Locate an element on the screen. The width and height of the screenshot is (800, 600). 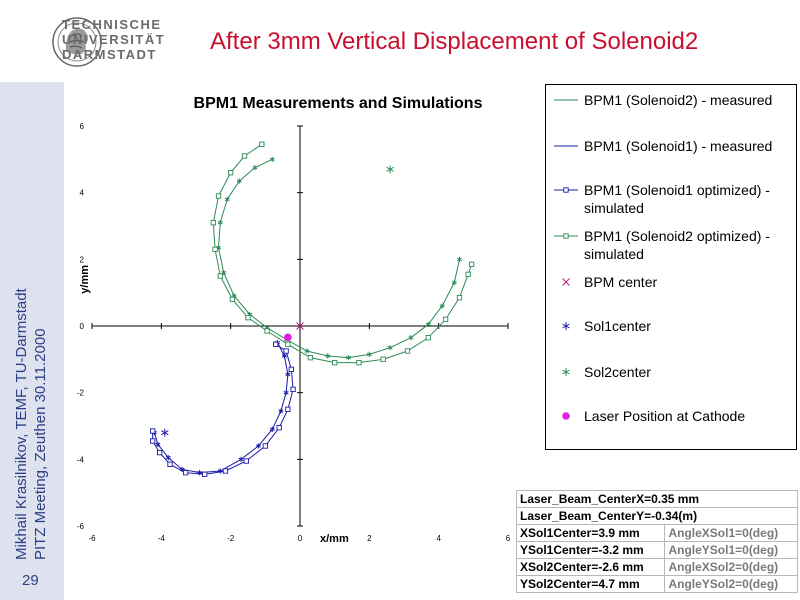
parameters-row: XSol2Center=-2.6 mm AngleXSol2=0(deg) is located at coordinates (656, 567).